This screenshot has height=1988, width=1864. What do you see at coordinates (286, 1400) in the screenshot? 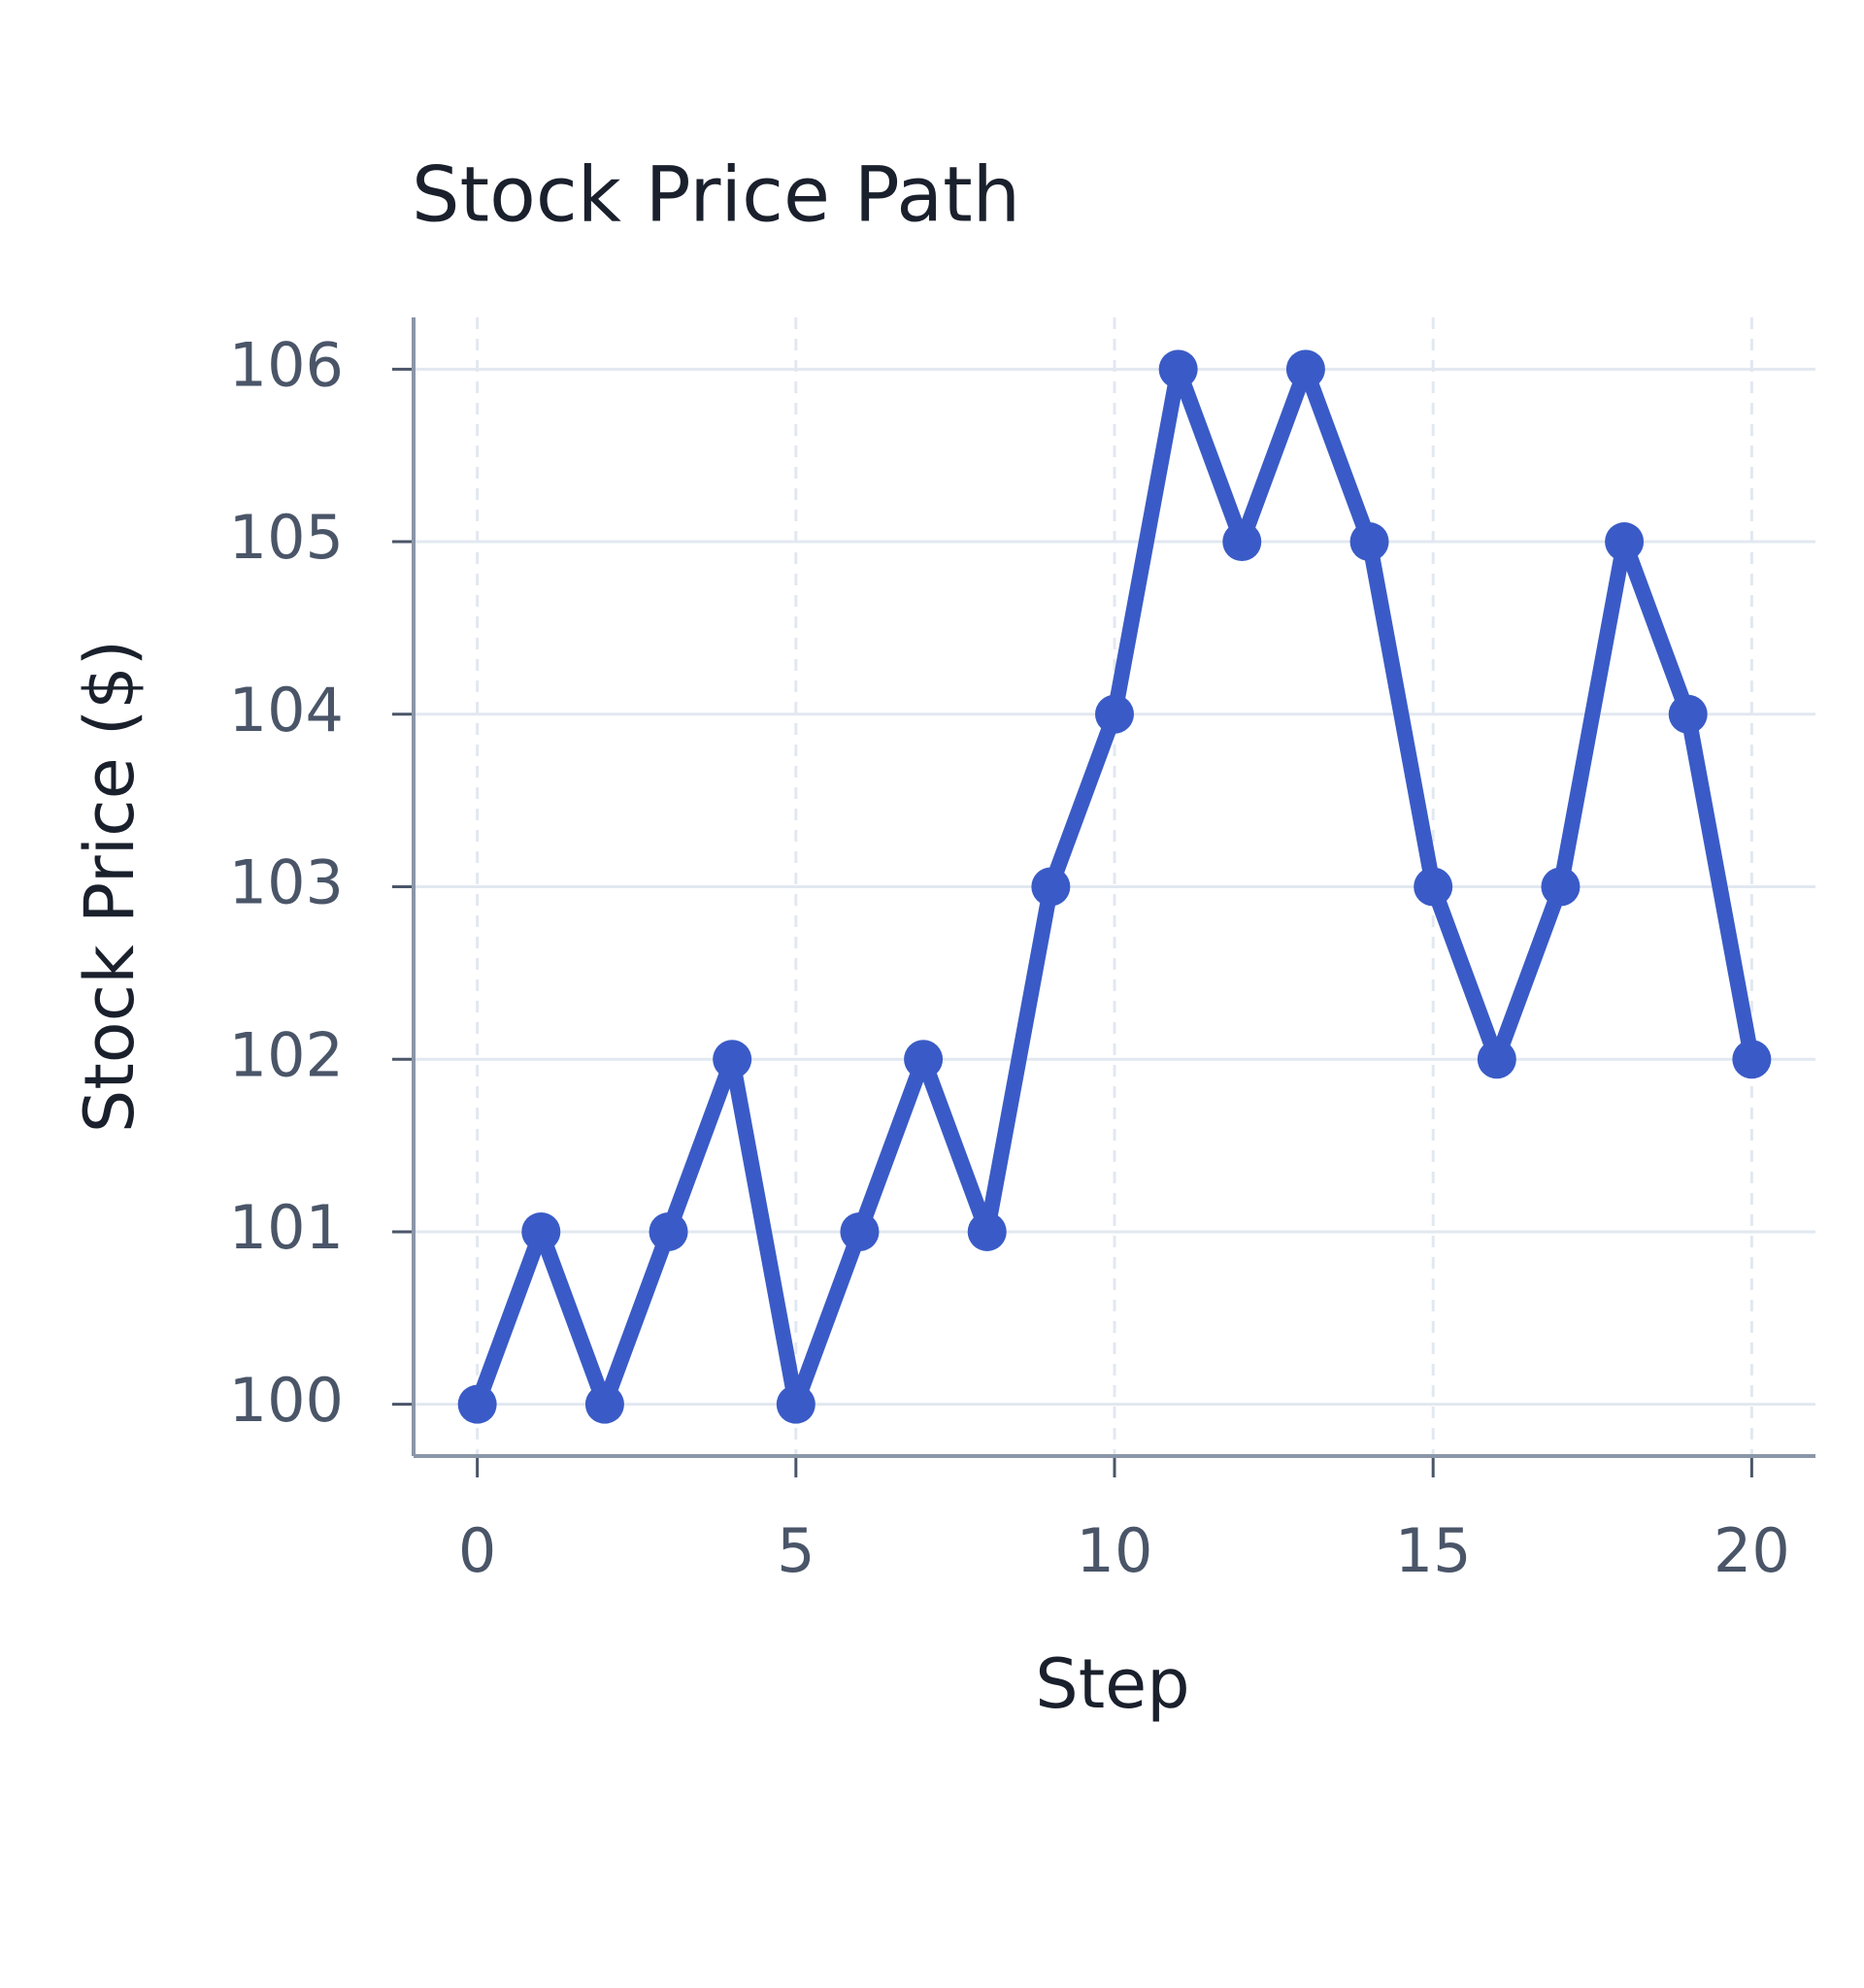
I see `y-tick-label: 100` at bounding box center [286, 1400].